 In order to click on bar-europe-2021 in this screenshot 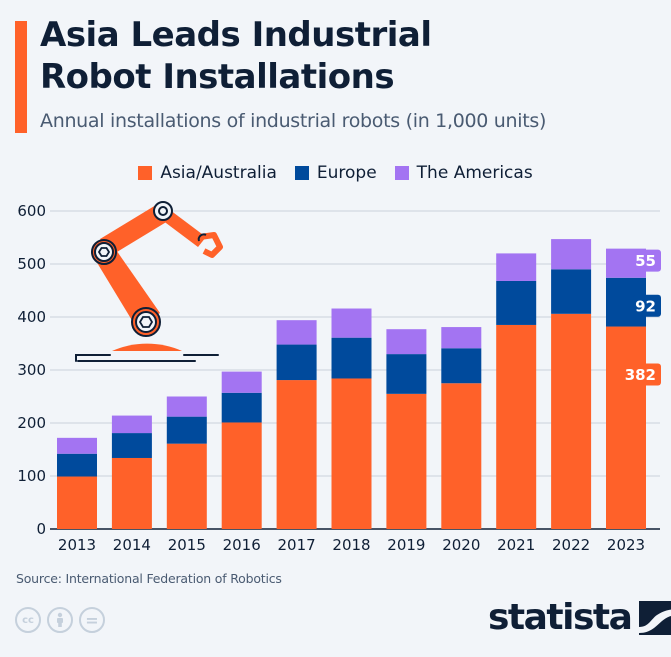, I will do `click(516, 302)`.